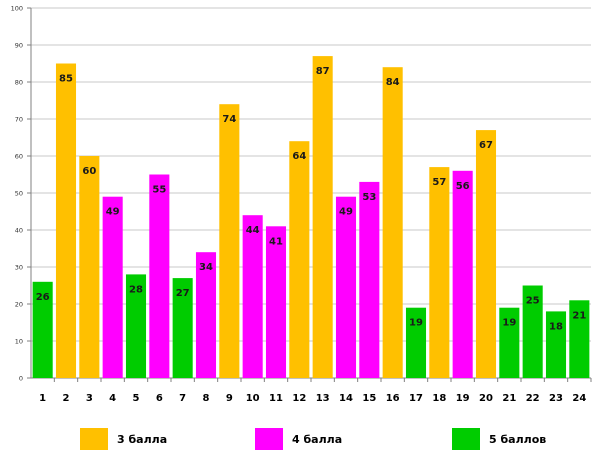 This screenshot has width=600, height=464. I want to click on legend-label-5: 5 баллов, so click(518, 439).